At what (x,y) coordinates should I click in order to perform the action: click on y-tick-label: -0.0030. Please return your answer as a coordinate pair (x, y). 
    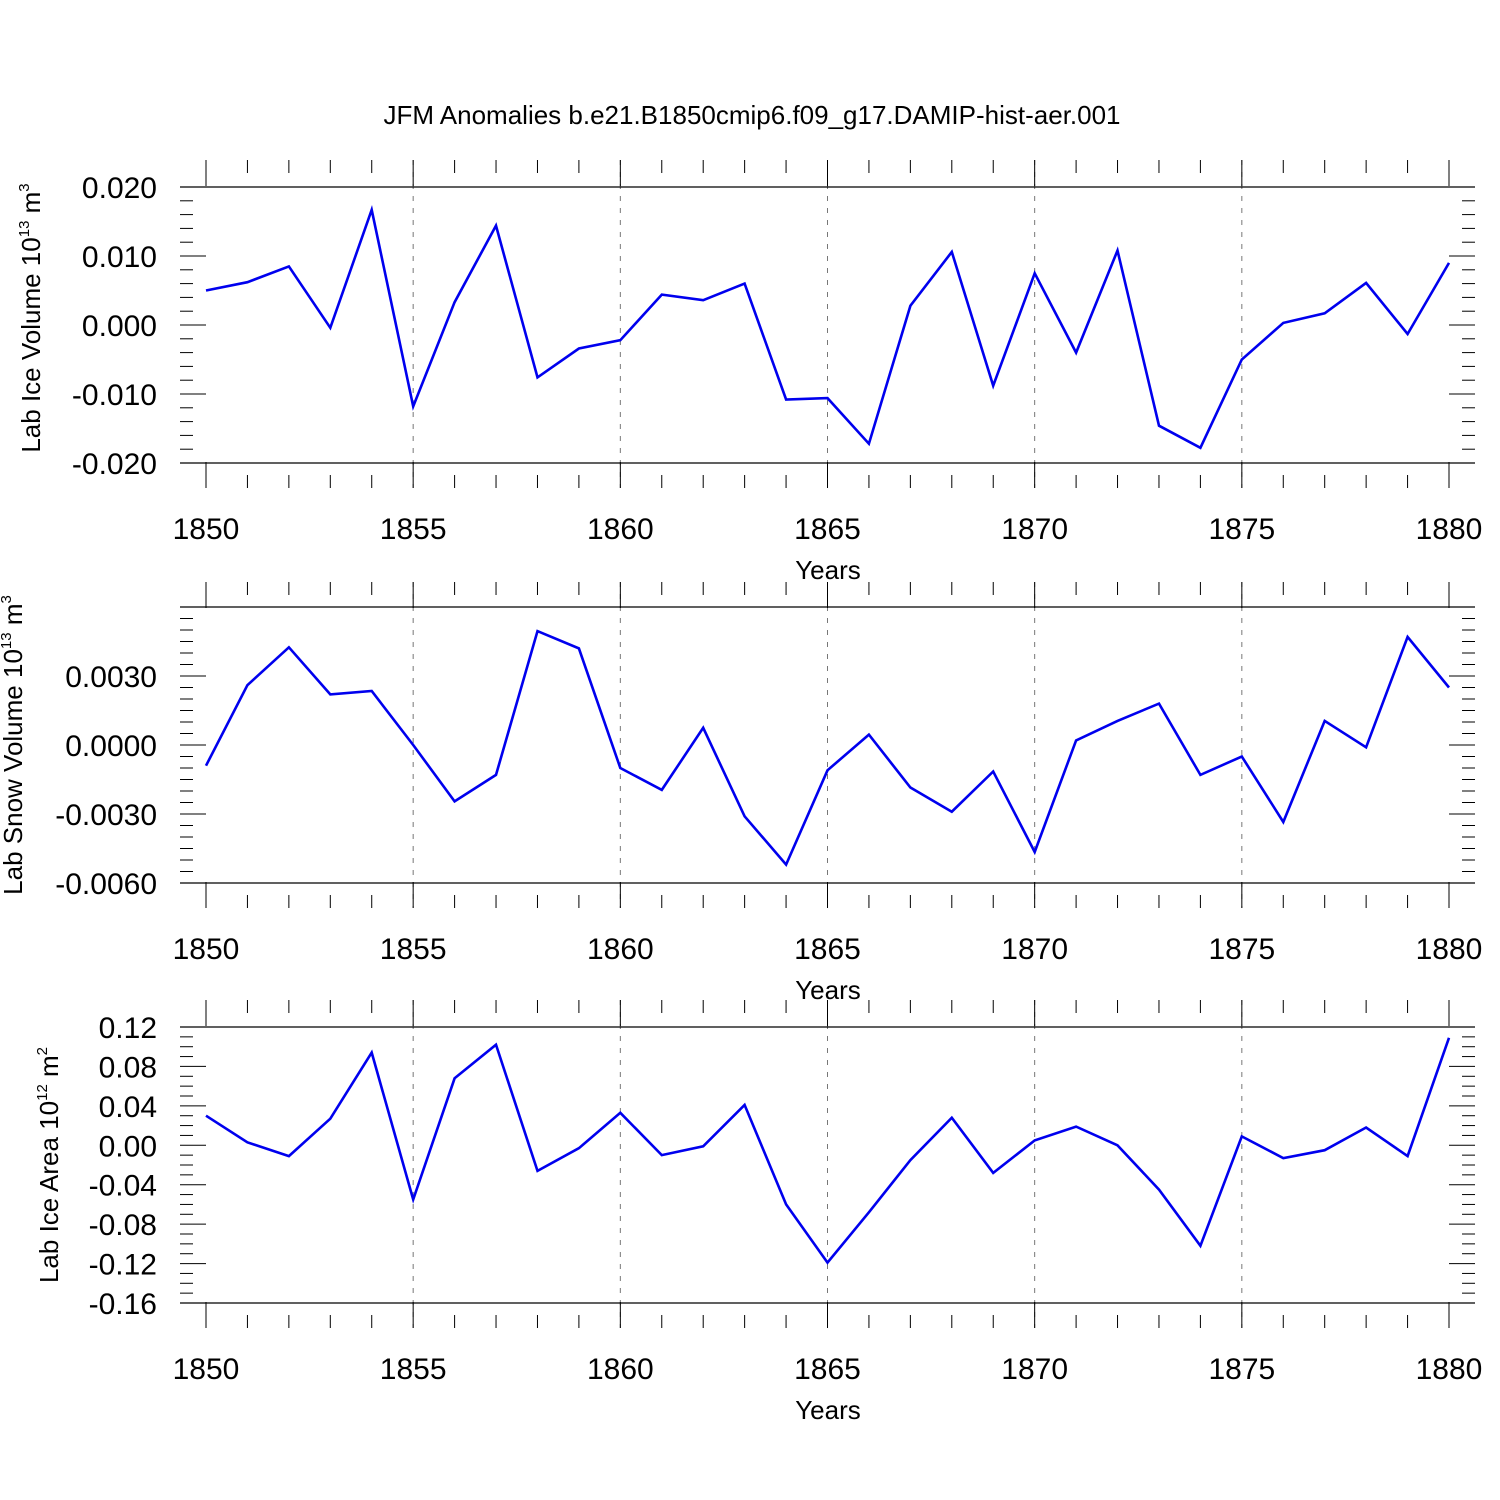
    Looking at the image, I should click on (106, 815).